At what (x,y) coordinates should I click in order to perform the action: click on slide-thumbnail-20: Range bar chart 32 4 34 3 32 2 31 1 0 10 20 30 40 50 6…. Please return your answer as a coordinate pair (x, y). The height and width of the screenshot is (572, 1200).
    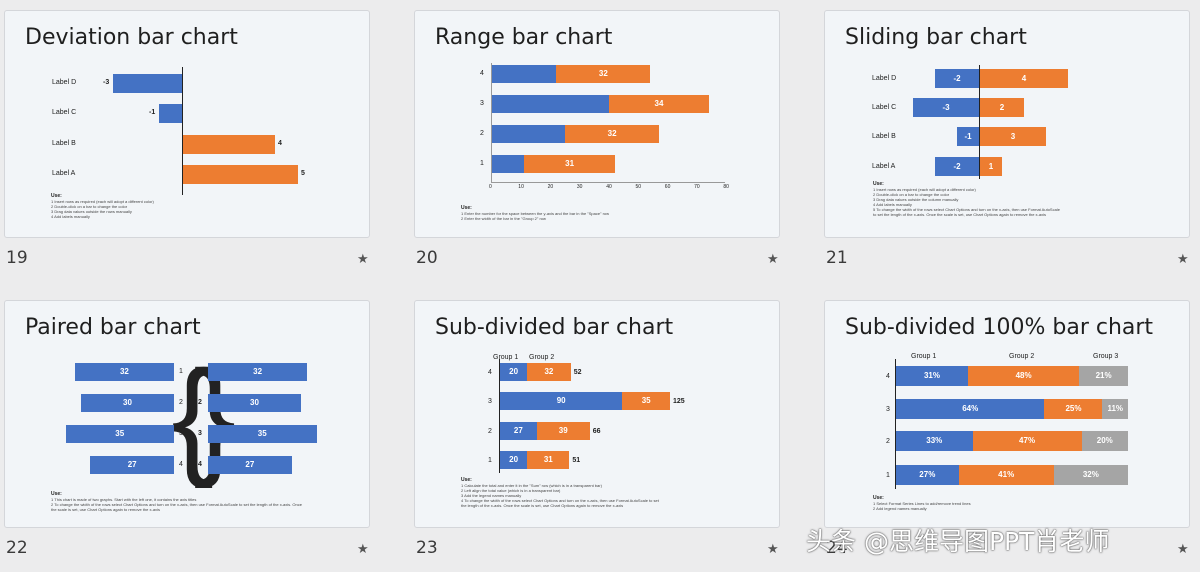
    Looking at the image, I should click on (597, 124).